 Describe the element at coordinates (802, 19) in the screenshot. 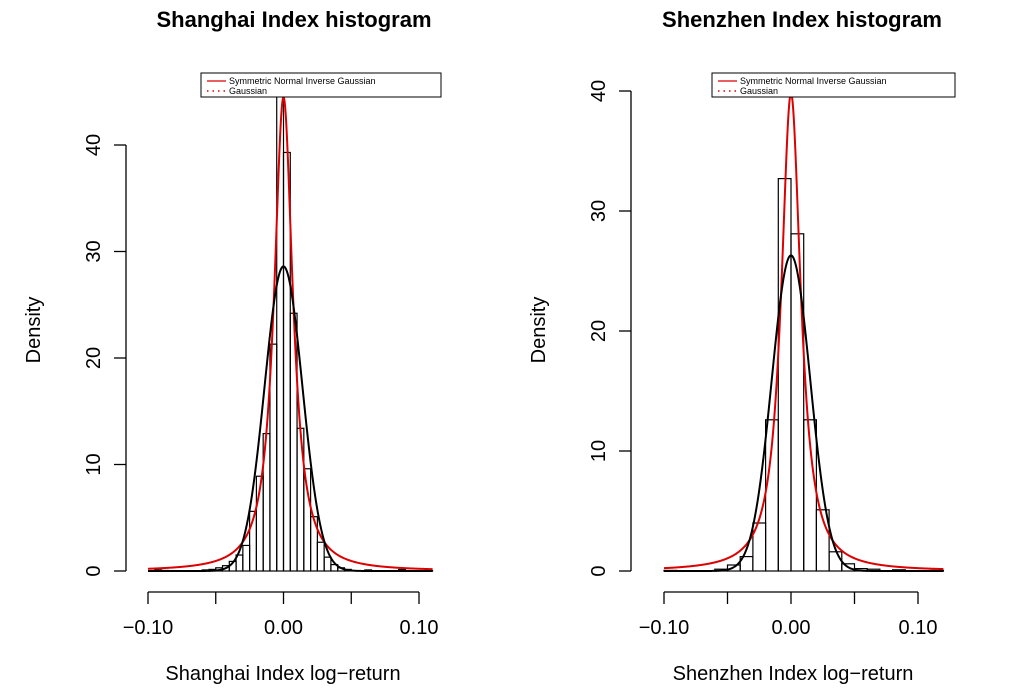

I see `chart-title: Shenzhen Index histogram` at that location.